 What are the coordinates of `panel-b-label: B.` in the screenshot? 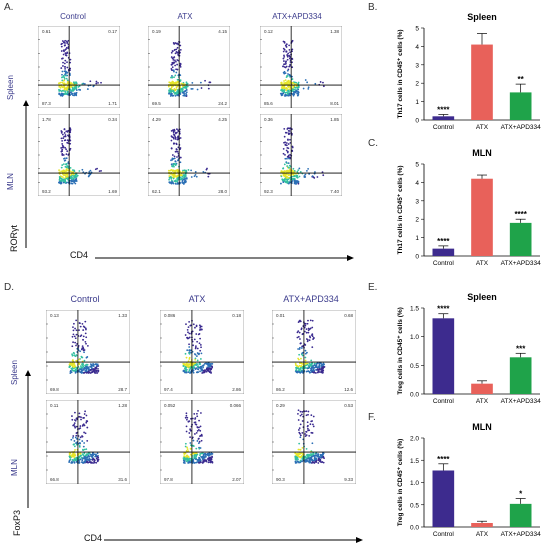 It's located at (373, 7).